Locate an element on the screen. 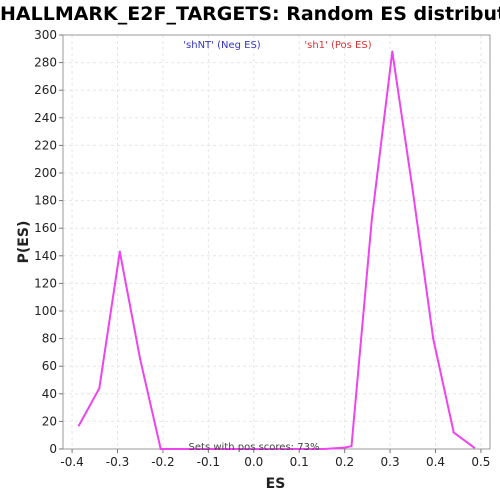 The image size is (500, 500). legend-pos-es: 'sh1' (Pos ES) is located at coordinates (337, 45).